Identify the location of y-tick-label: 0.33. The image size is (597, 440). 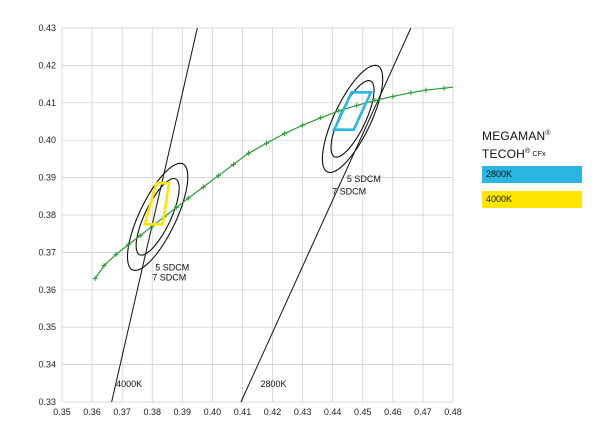
(47, 402).